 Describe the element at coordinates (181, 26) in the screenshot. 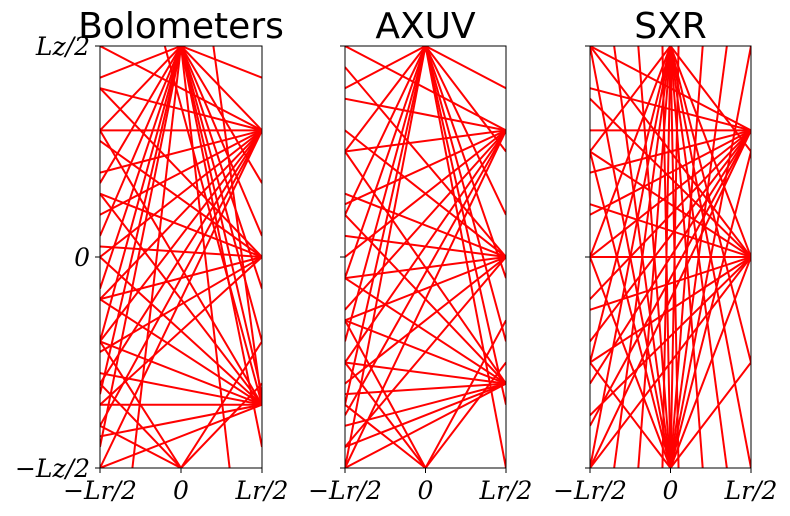

I see `panel-title: Bolometers` at that location.